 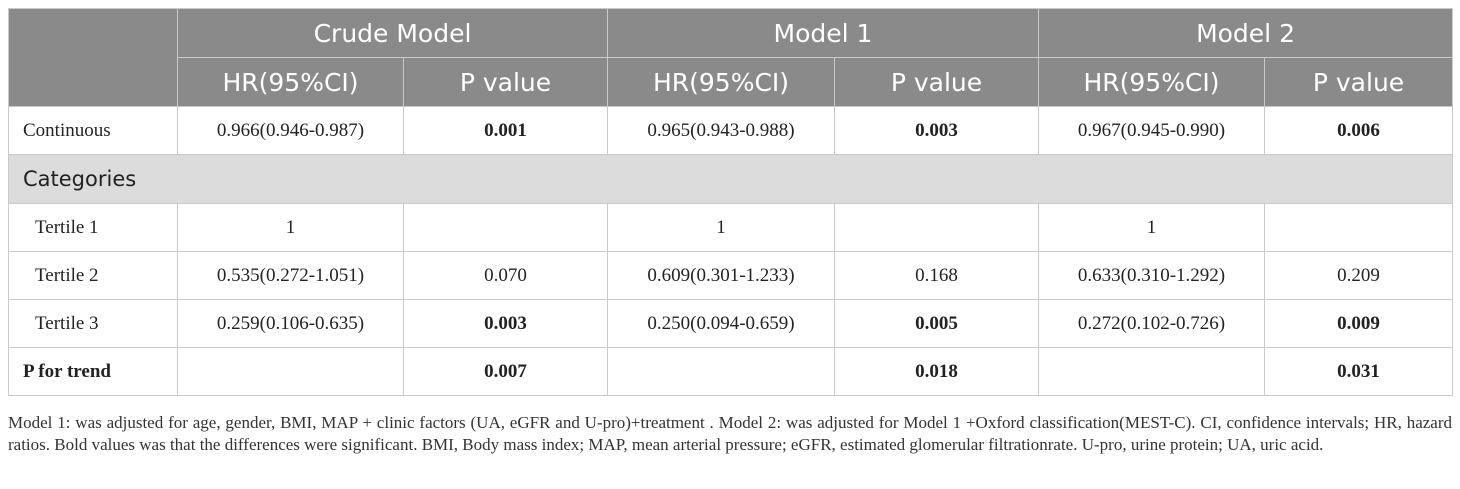 What do you see at coordinates (93, 227) in the screenshot?
I see `row-label: Tertile 1` at bounding box center [93, 227].